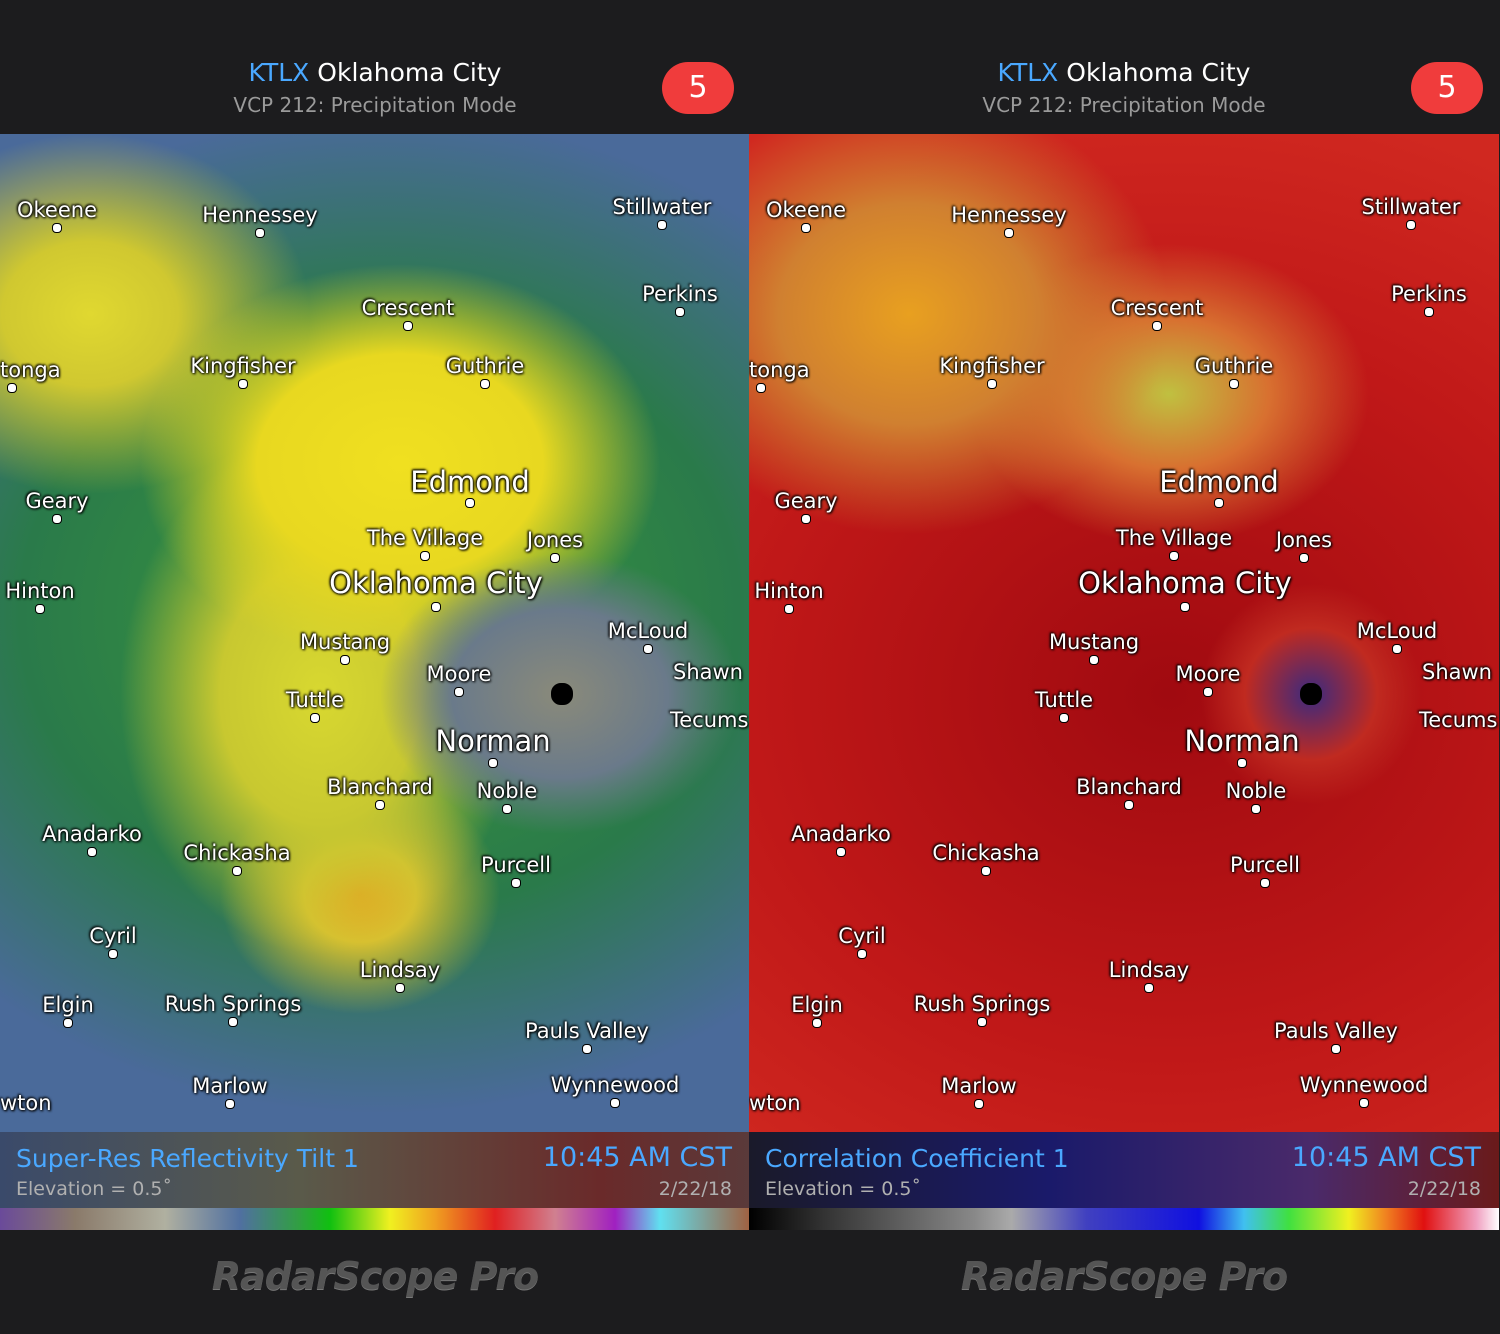 This screenshot has height=1334, width=1500. Describe the element at coordinates (806, 501) in the screenshot. I see `city-label: Geary` at that location.